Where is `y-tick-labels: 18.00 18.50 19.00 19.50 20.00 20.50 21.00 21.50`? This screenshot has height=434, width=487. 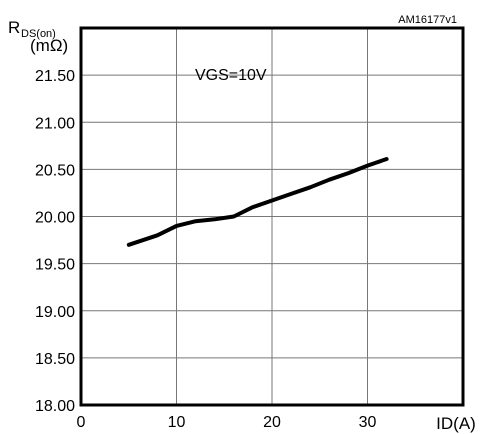
y-tick-labels: 18.00 18.50 19.00 19.50 20.00 20.50 21.00 21.50 is located at coordinates (55, 241).